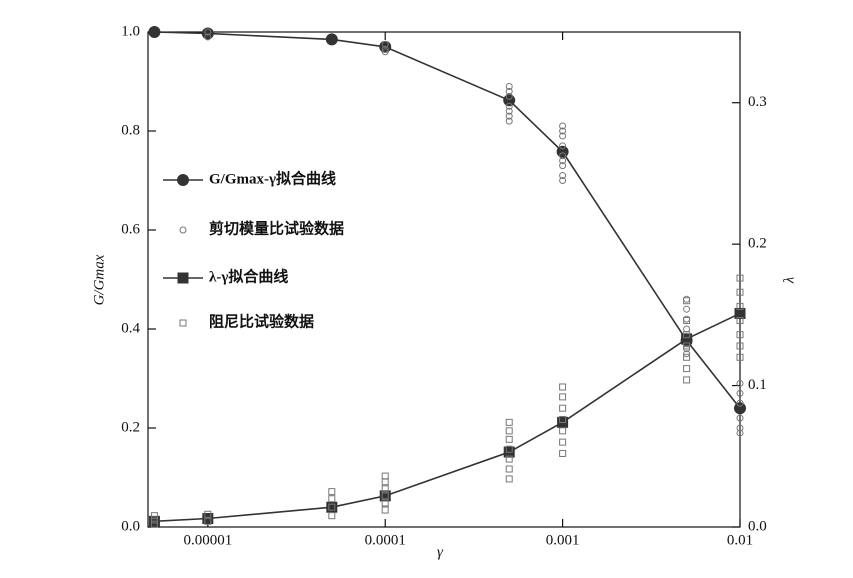  Describe the element at coordinates (130, 31) in the screenshot. I see `y-tick-label: 1.0` at that location.